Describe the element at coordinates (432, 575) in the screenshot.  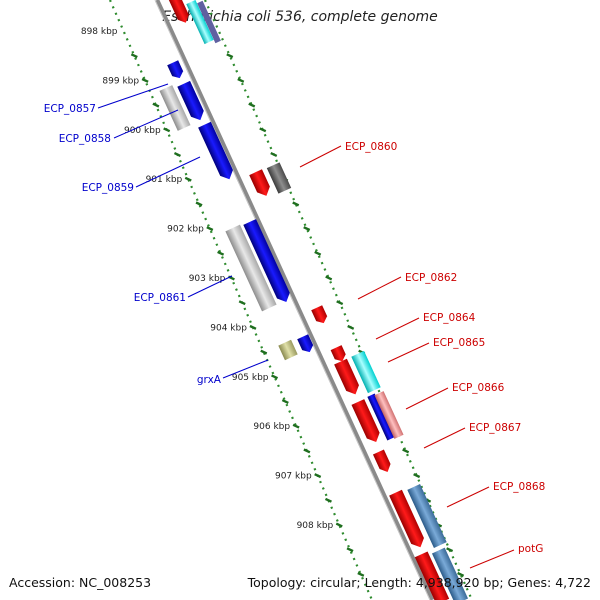
I see `gene-potg` at that location.